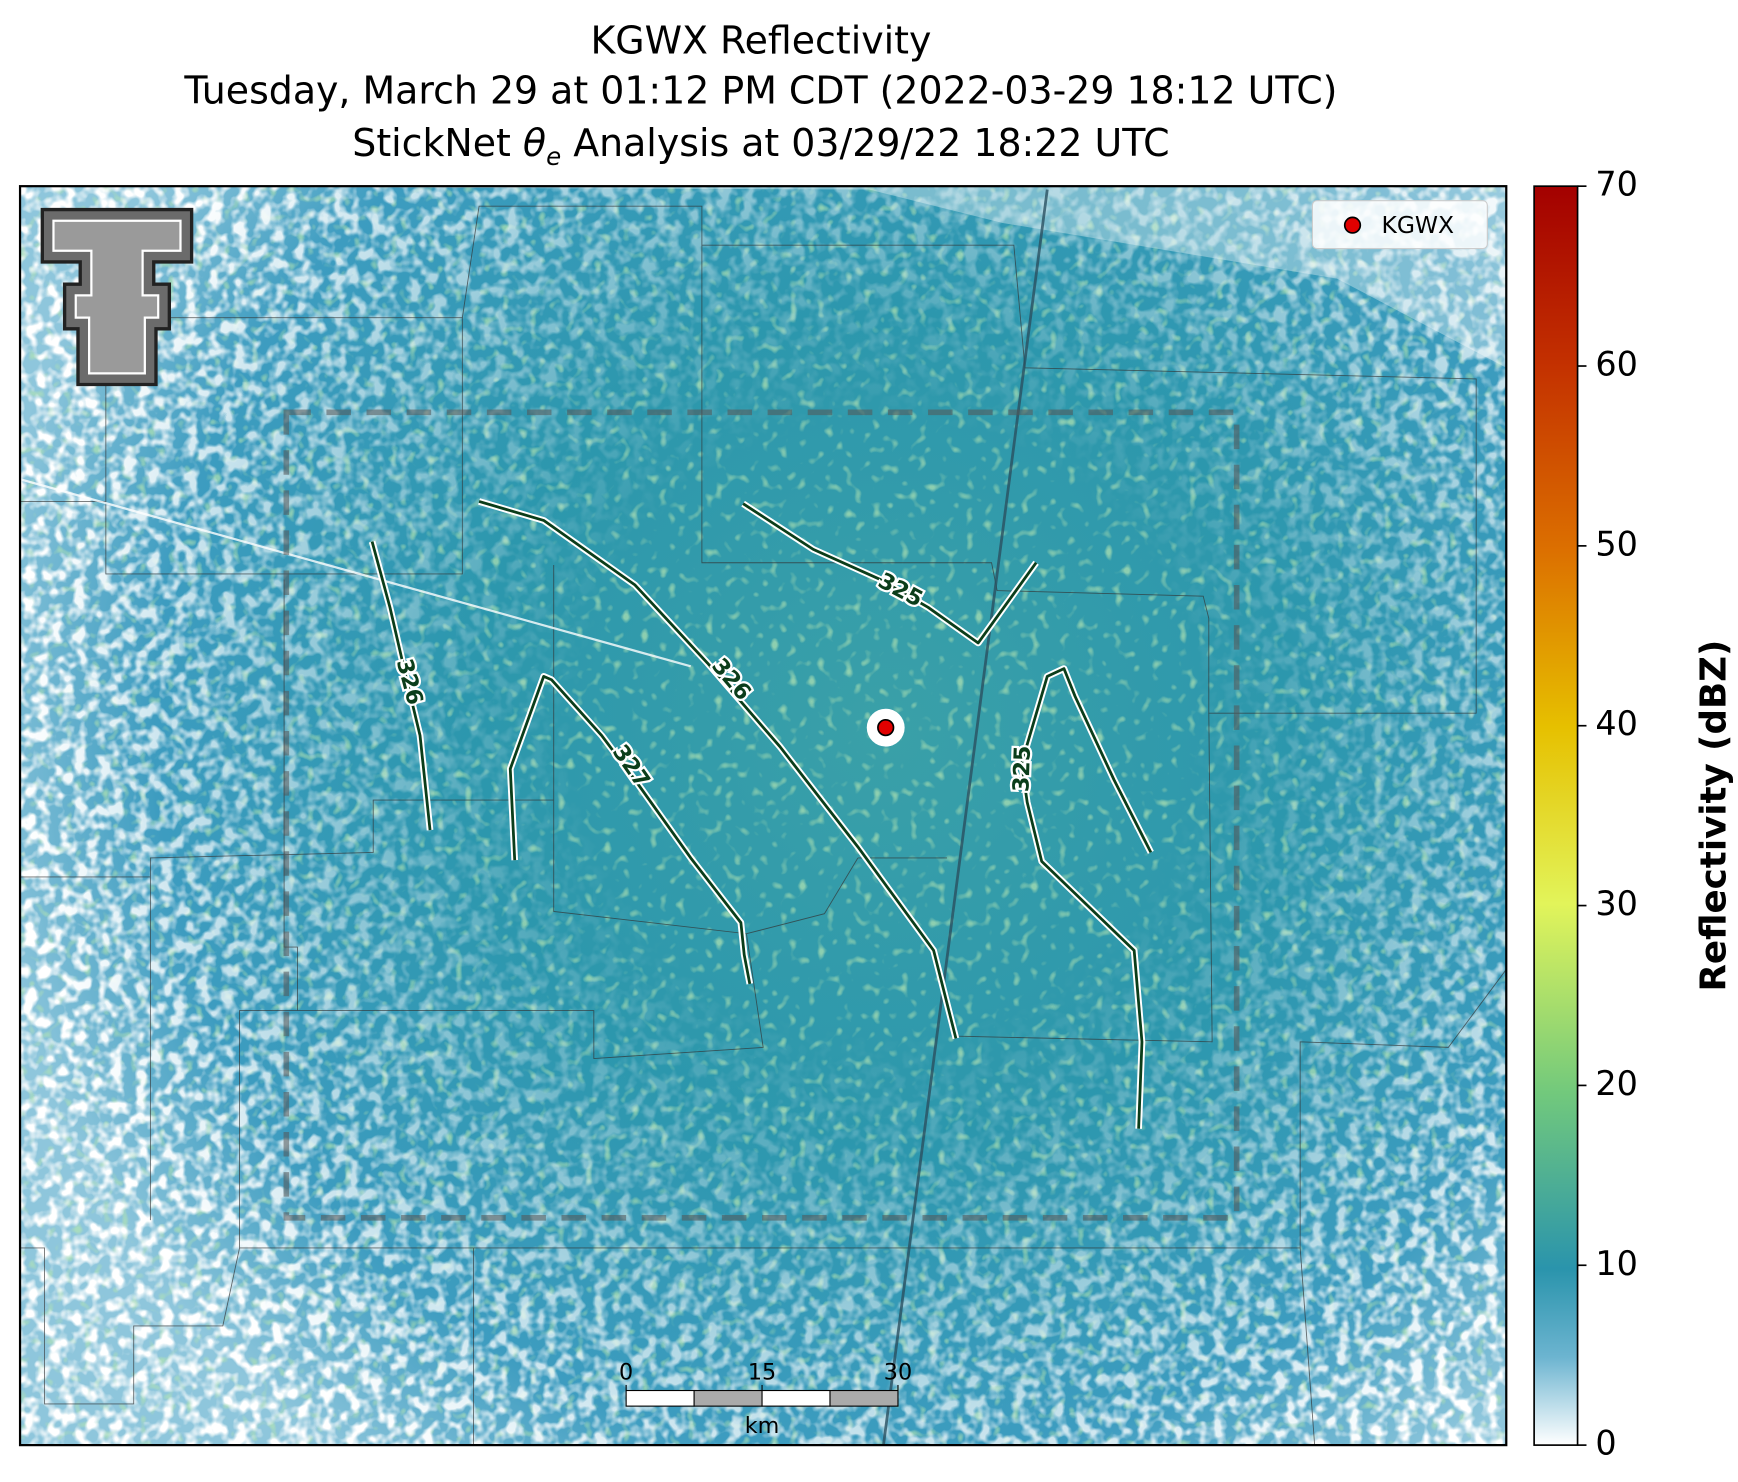 The height and width of the screenshot is (1482, 1738). What do you see at coordinates (1417, 225) in the screenshot?
I see `legend-label: KGWX` at bounding box center [1417, 225].